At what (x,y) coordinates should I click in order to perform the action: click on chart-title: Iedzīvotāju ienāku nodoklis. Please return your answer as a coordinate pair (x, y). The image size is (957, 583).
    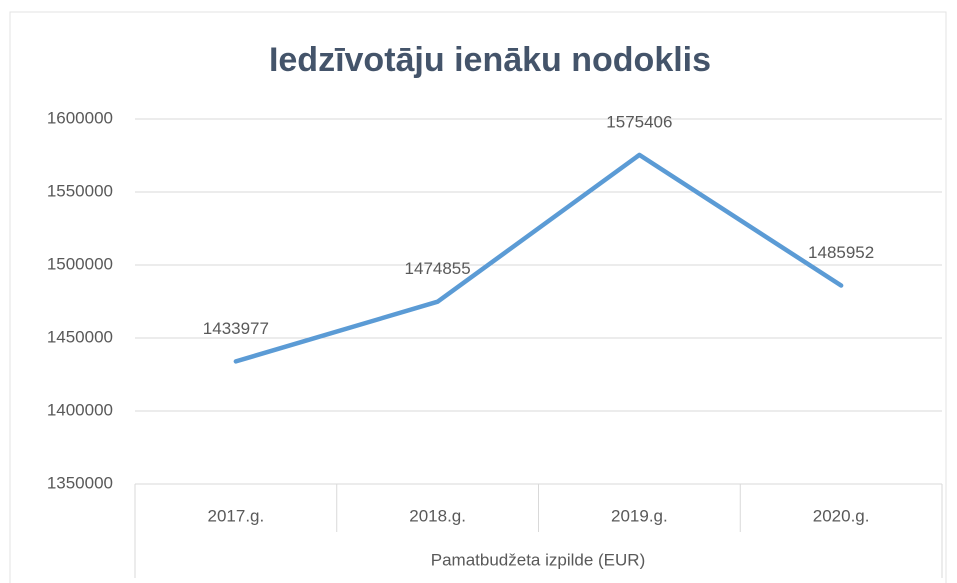
    Looking at the image, I should click on (490, 60).